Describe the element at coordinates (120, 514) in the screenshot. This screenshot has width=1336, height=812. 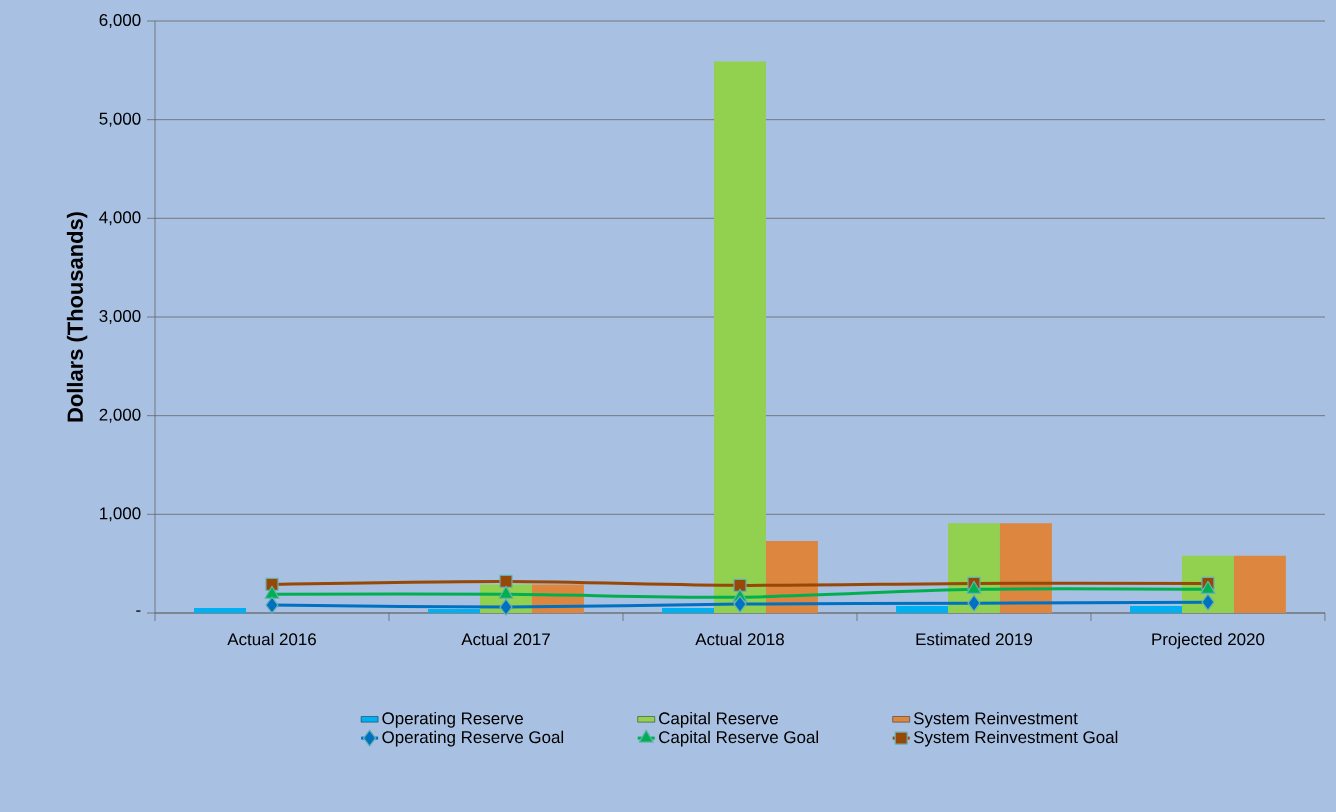
I see `y-tick-label: 1,000` at that location.